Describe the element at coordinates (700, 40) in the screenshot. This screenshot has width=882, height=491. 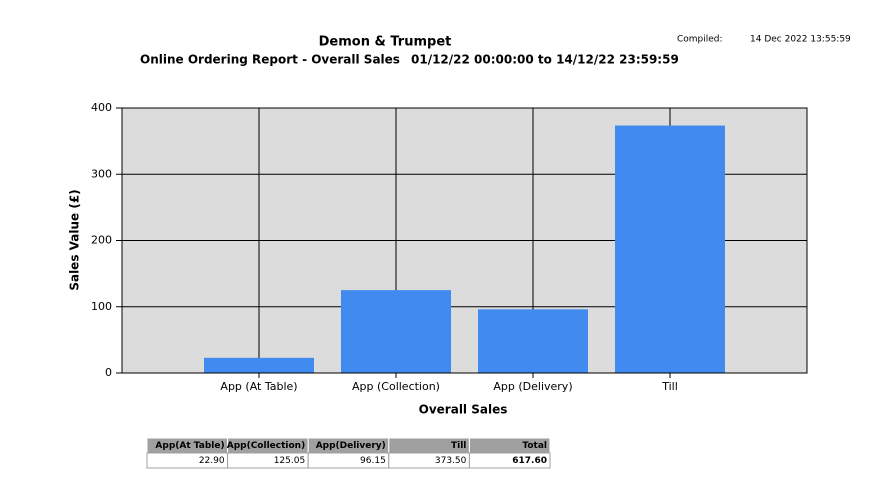
I see `compiled-label: Compiled:` at that location.